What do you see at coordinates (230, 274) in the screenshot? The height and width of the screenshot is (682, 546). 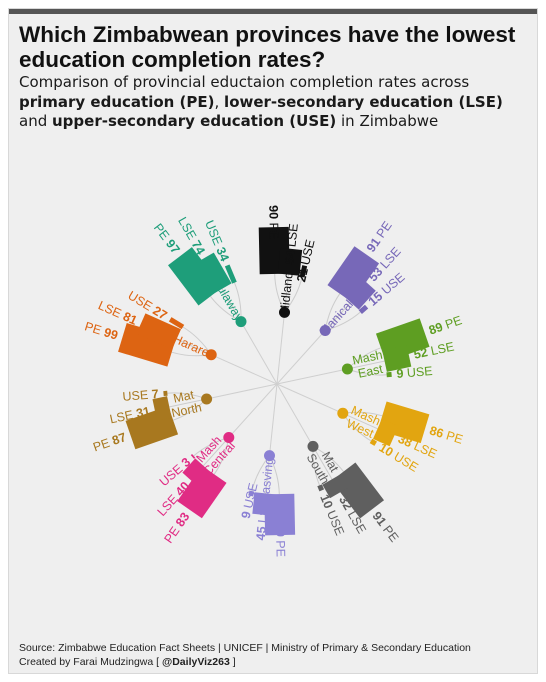 I see `bar-bulawayo-use` at bounding box center [230, 274].